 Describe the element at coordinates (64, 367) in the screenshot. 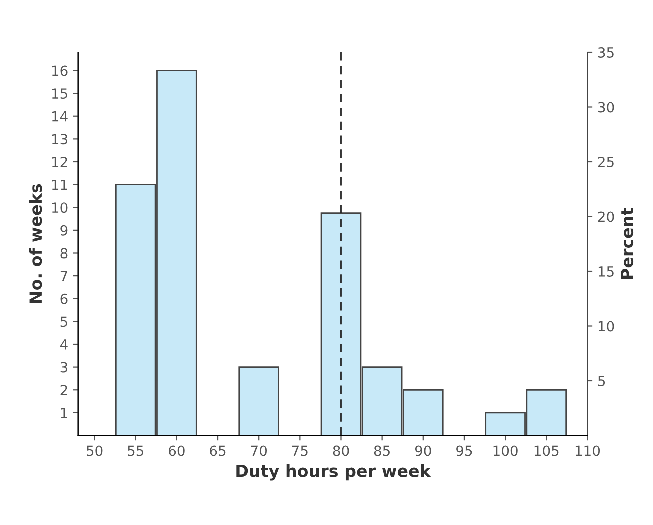

I see `y-tick-label: 3` at that location.